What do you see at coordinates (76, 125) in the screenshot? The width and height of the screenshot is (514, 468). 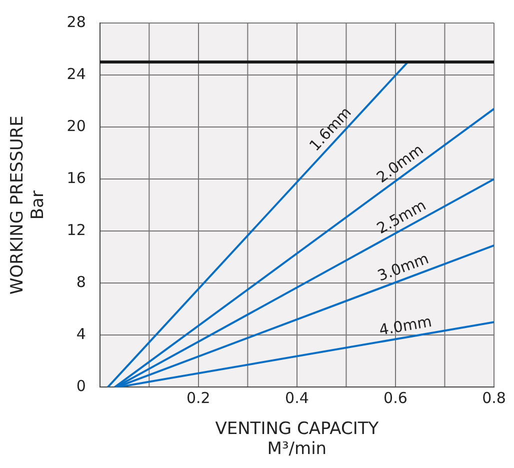 I see `y-tick-label: 20` at bounding box center [76, 125].